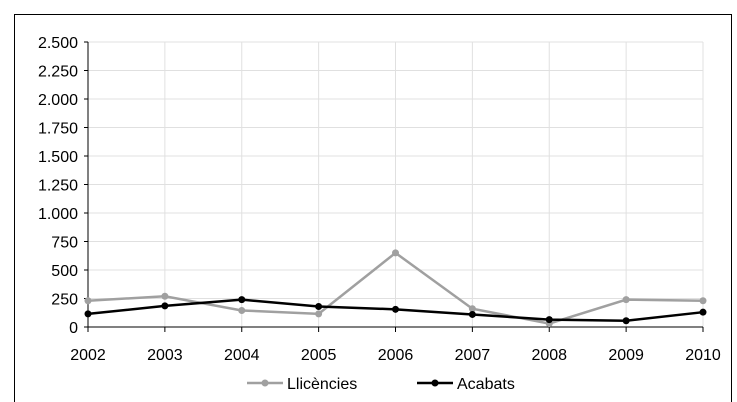 This screenshot has height=402, width=737. I want to click on y-tick-label: 2.250, so click(58, 72).